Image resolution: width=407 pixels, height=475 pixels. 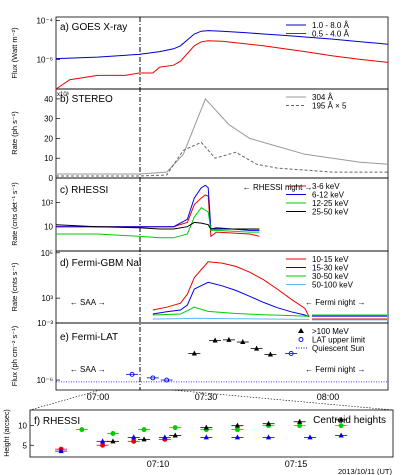 What do you see at coordinates (328, 195) in the screenshot?
I see `legend-label-rhessi-1: 6-12 keV` at bounding box center [328, 195].